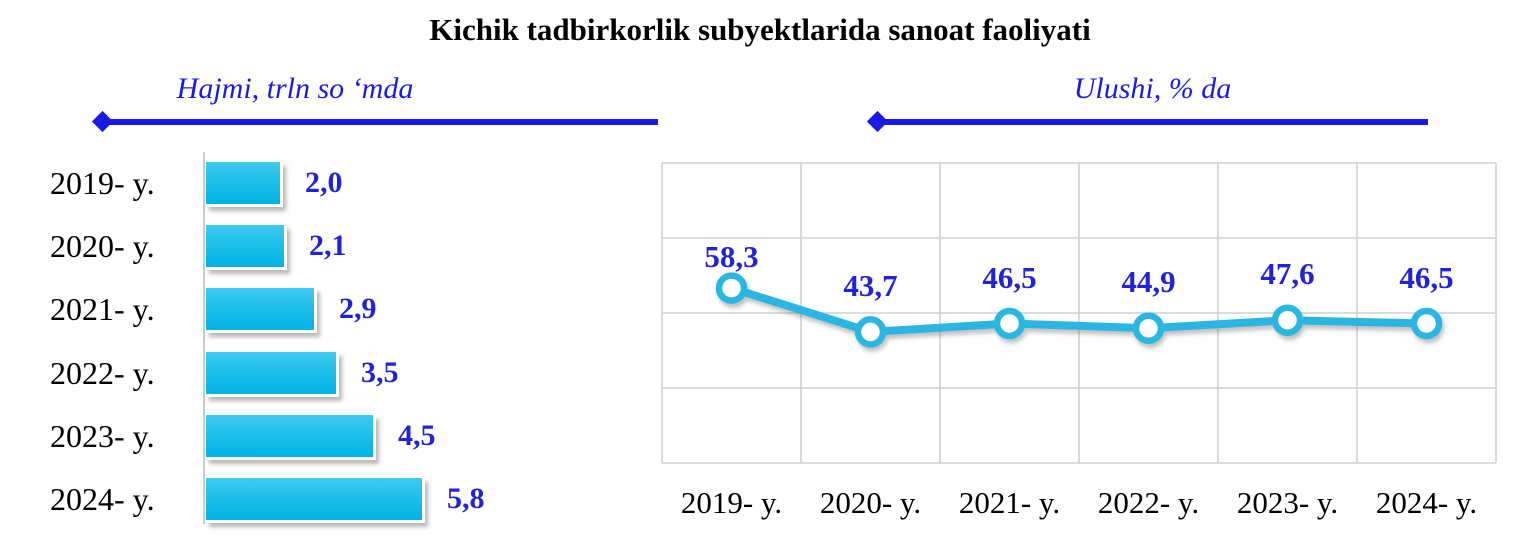 The height and width of the screenshot is (553, 1520). I want to click on series-line, so click(1079, 310).